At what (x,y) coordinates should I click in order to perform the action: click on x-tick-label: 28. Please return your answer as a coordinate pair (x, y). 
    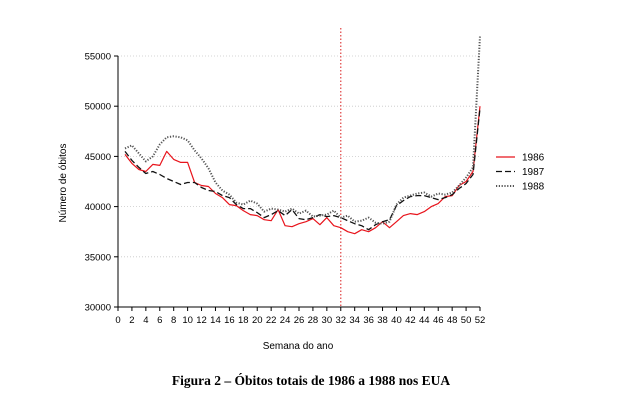
    Looking at the image, I should click on (313, 320).